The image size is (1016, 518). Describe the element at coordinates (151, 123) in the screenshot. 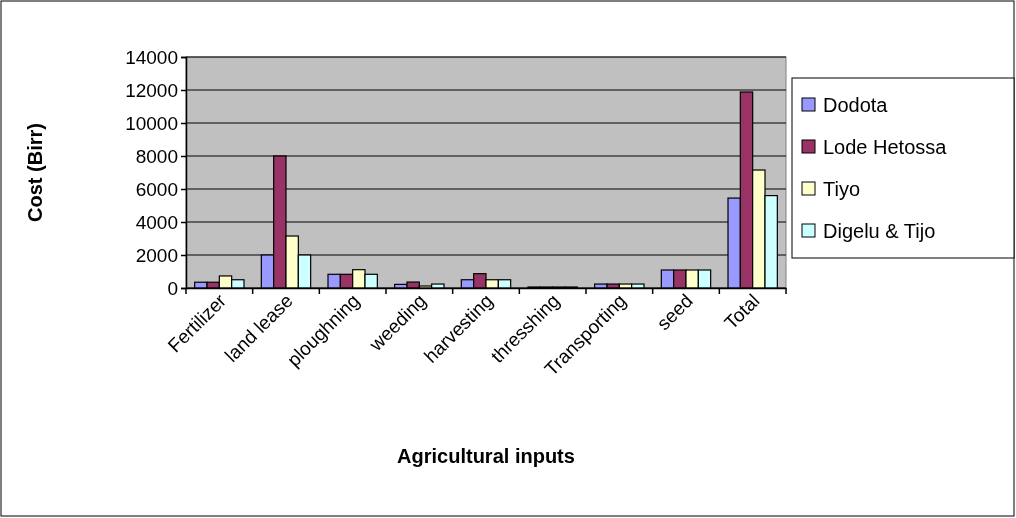

I see `y-tick-label: 10000` at that location.